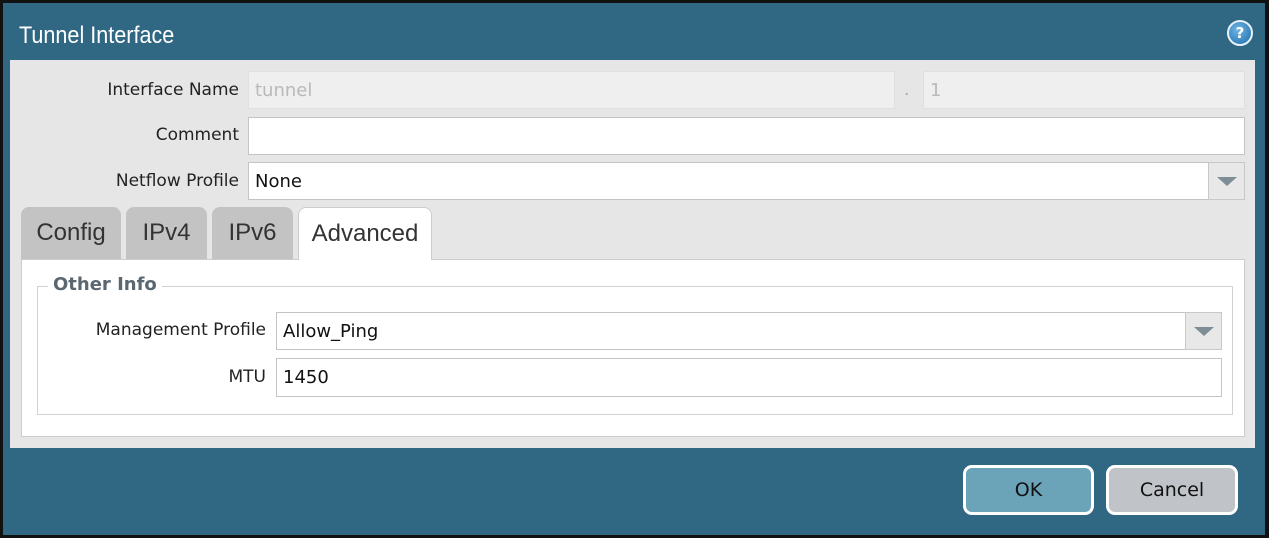 The image size is (1269, 538). Describe the element at coordinates (1028, 490) in the screenshot. I see `ok-button: OK` at that location.